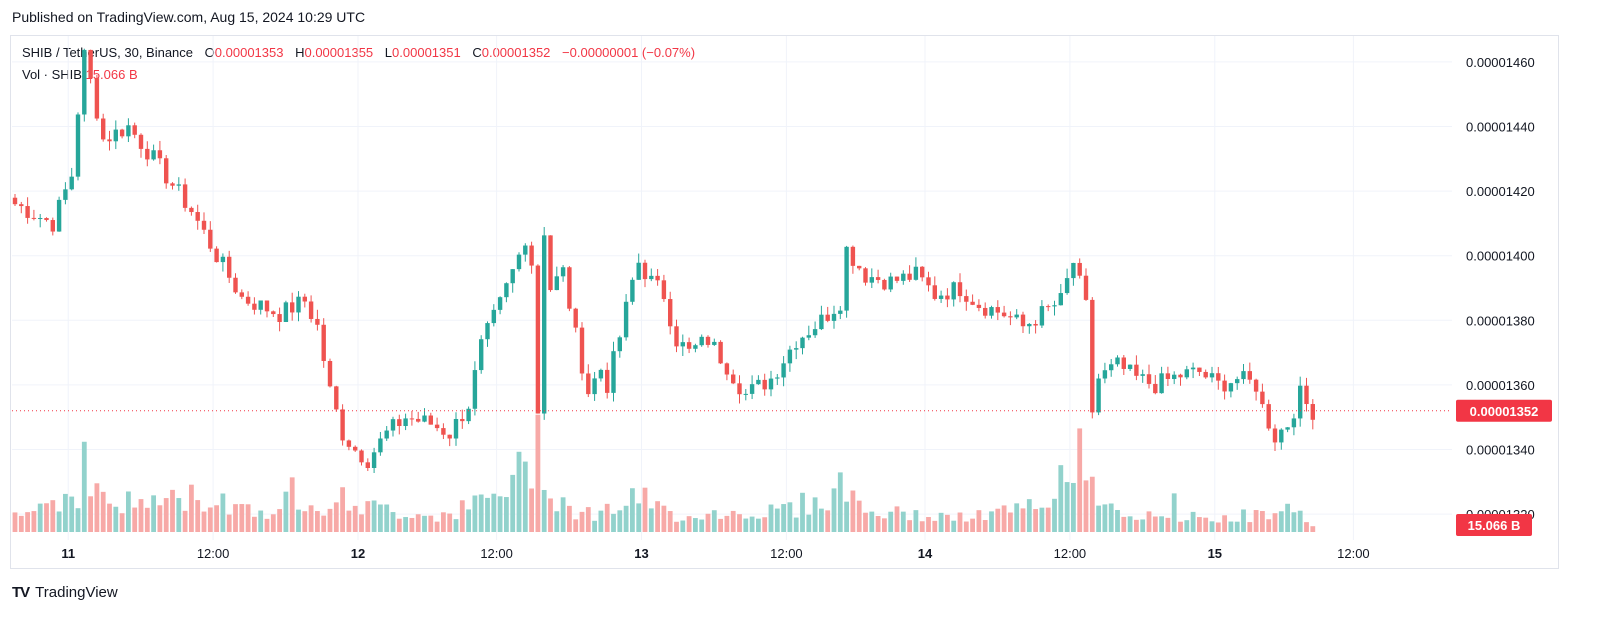  I want to click on volume-label: Vol · SHIB, so click(52, 74).